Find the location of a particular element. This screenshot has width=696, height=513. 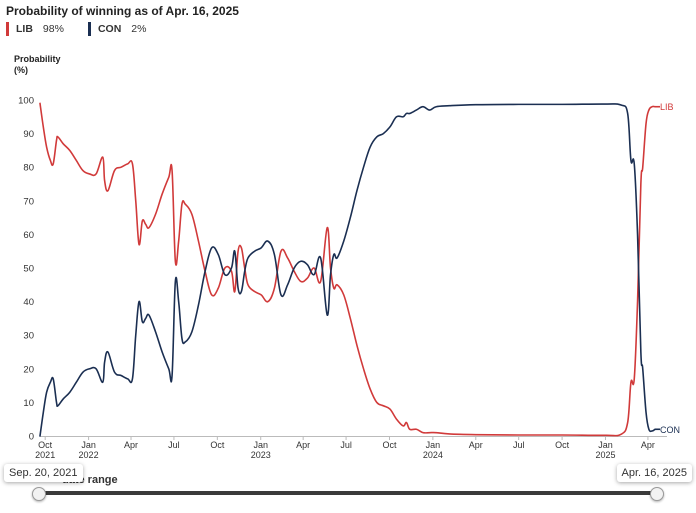

legend: LIB 98% CON 2% is located at coordinates (88, 29).